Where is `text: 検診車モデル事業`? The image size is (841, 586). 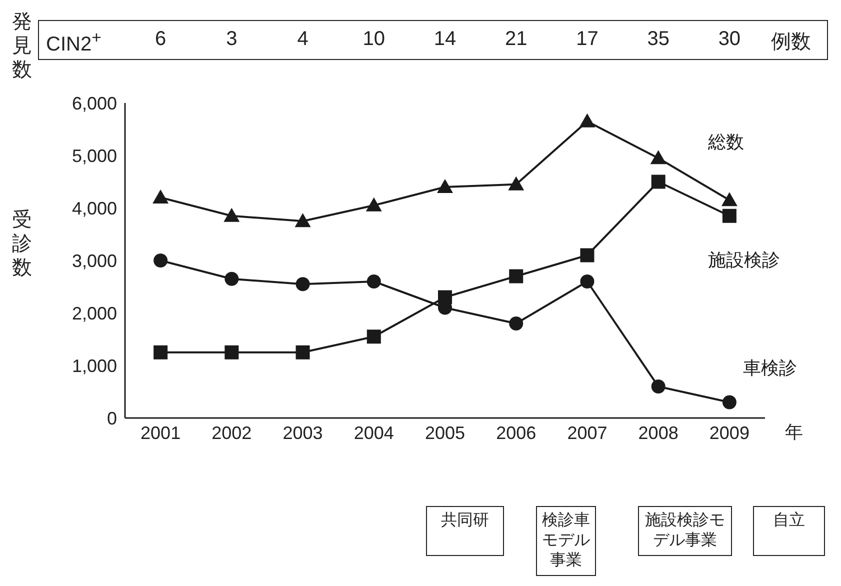
text: 検診車モデル事業 is located at coordinates (566, 541).